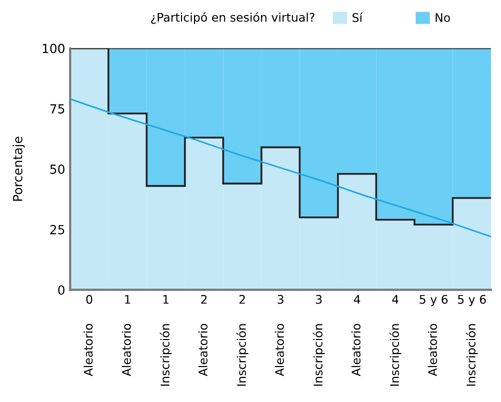  I want to click on y-tick-label: 25, so click(57, 229).